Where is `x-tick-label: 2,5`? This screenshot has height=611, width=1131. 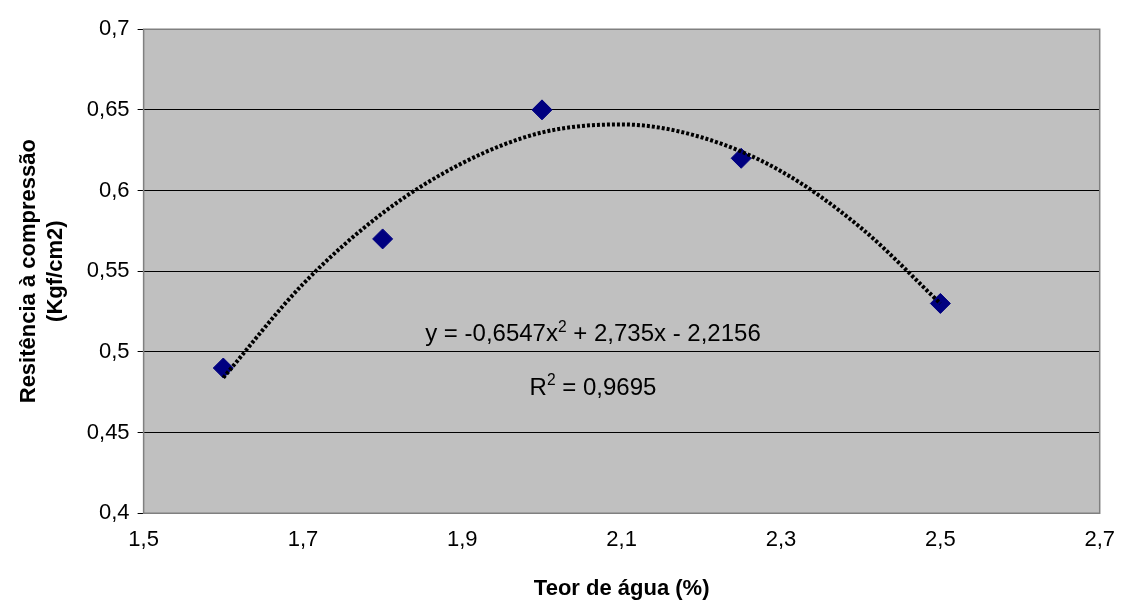
x-tick-label: 2,5 is located at coordinates (940, 539).